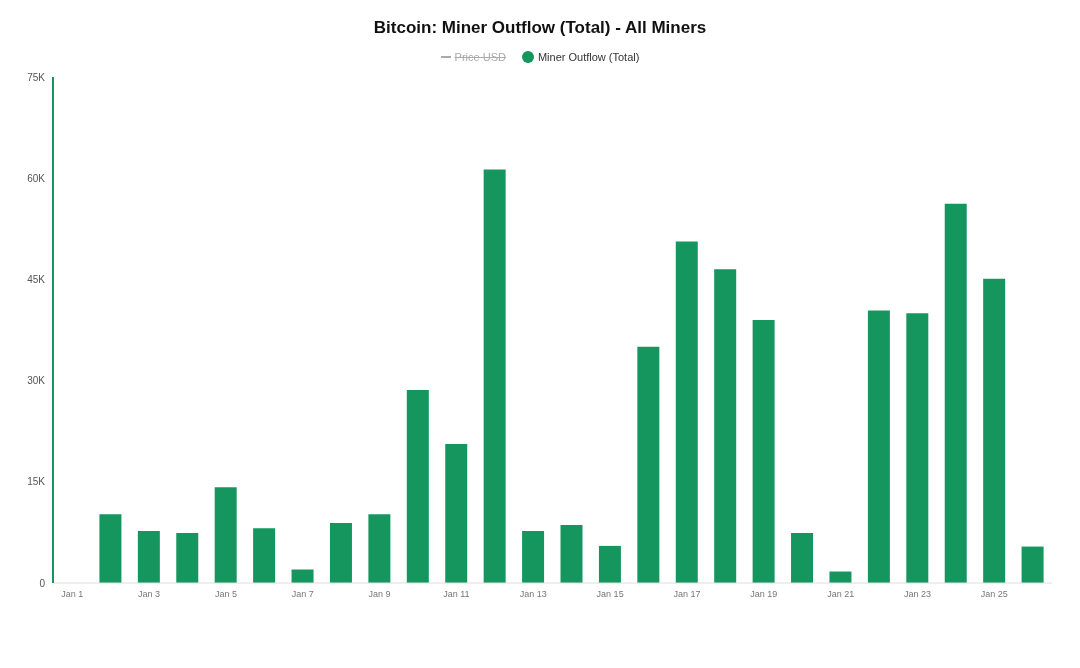 The image size is (1080, 668). I want to click on x-tick-label: Jan 5, so click(225, 594).